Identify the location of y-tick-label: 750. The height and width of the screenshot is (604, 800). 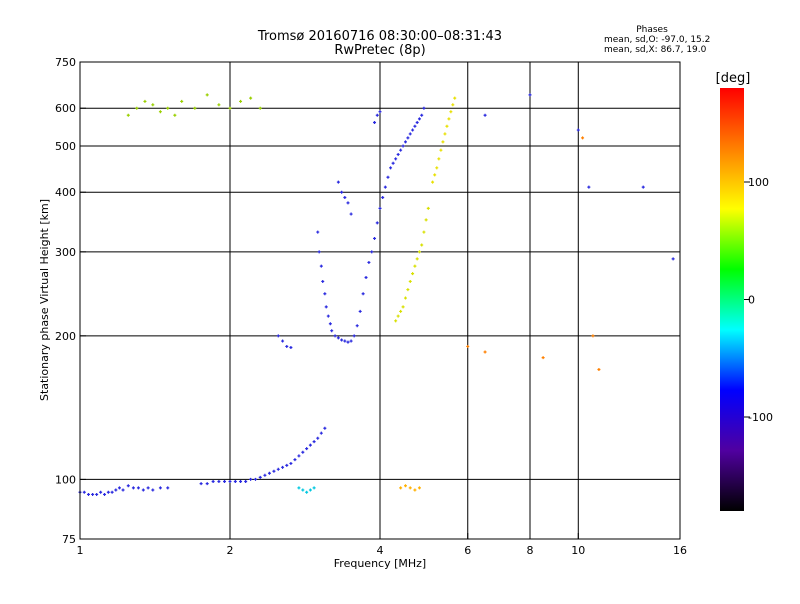
(65, 62).